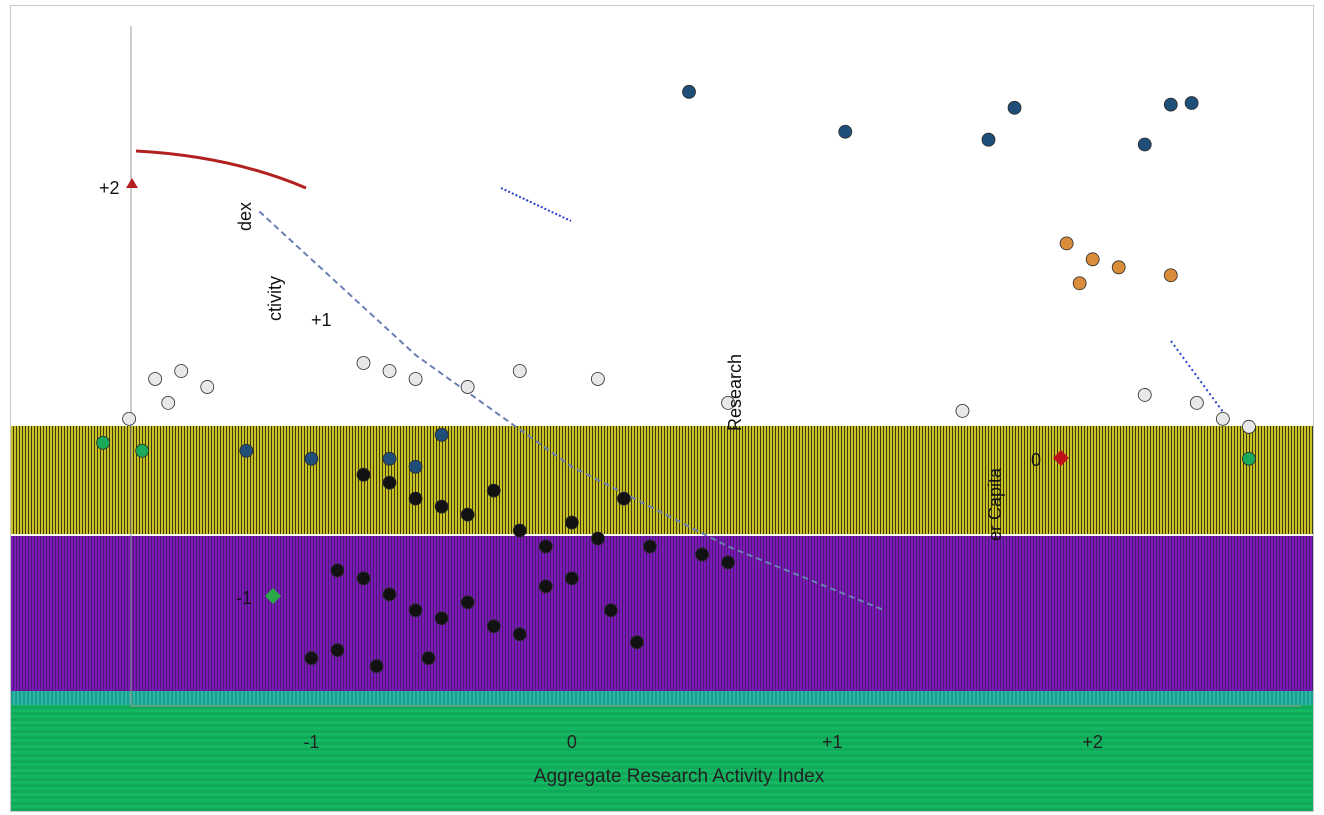 This screenshot has width=1324, height=815. I want to click on glitch-band-yellow, so click(662, 480).